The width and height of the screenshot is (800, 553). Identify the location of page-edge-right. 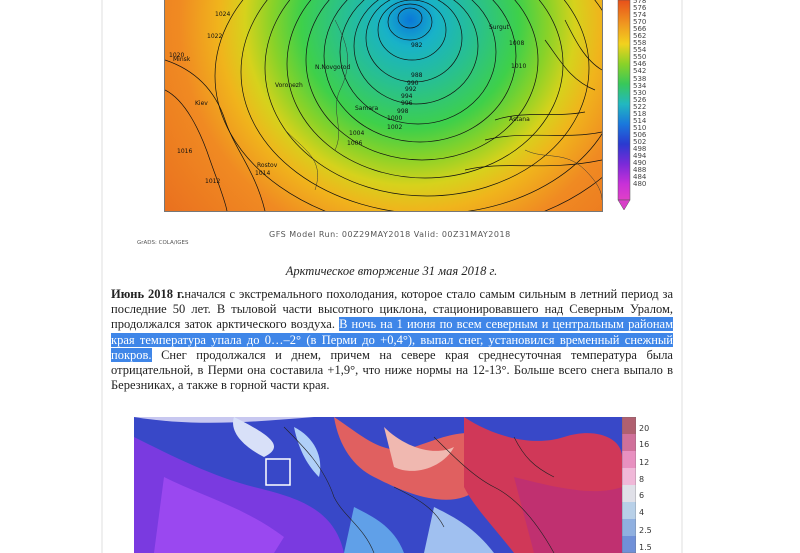
(682, 276).